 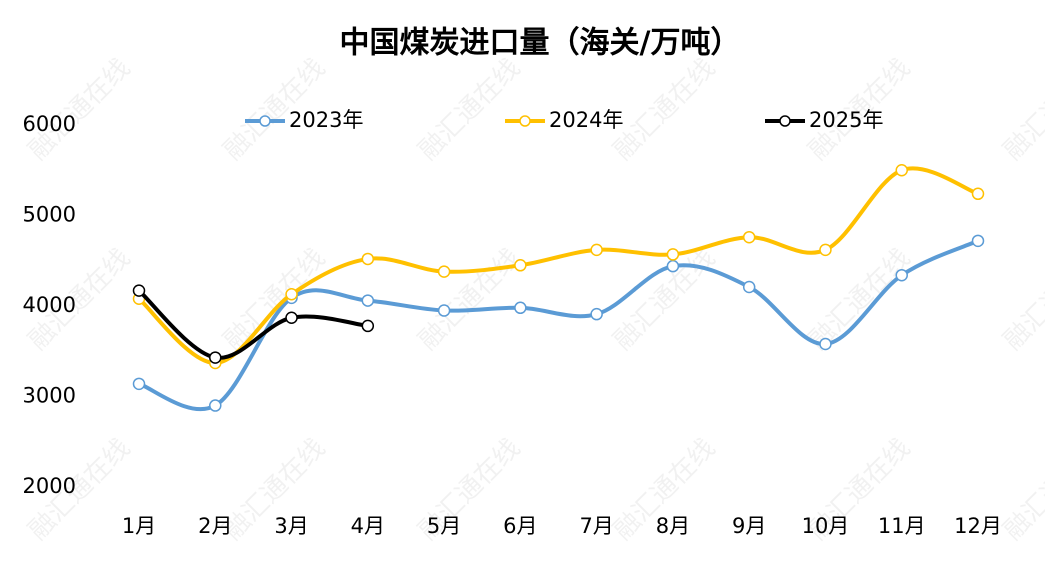 What do you see at coordinates (520, 526) in the screenshot?
I see `x-tick-label: 6月` at bounding box center [520, 526].